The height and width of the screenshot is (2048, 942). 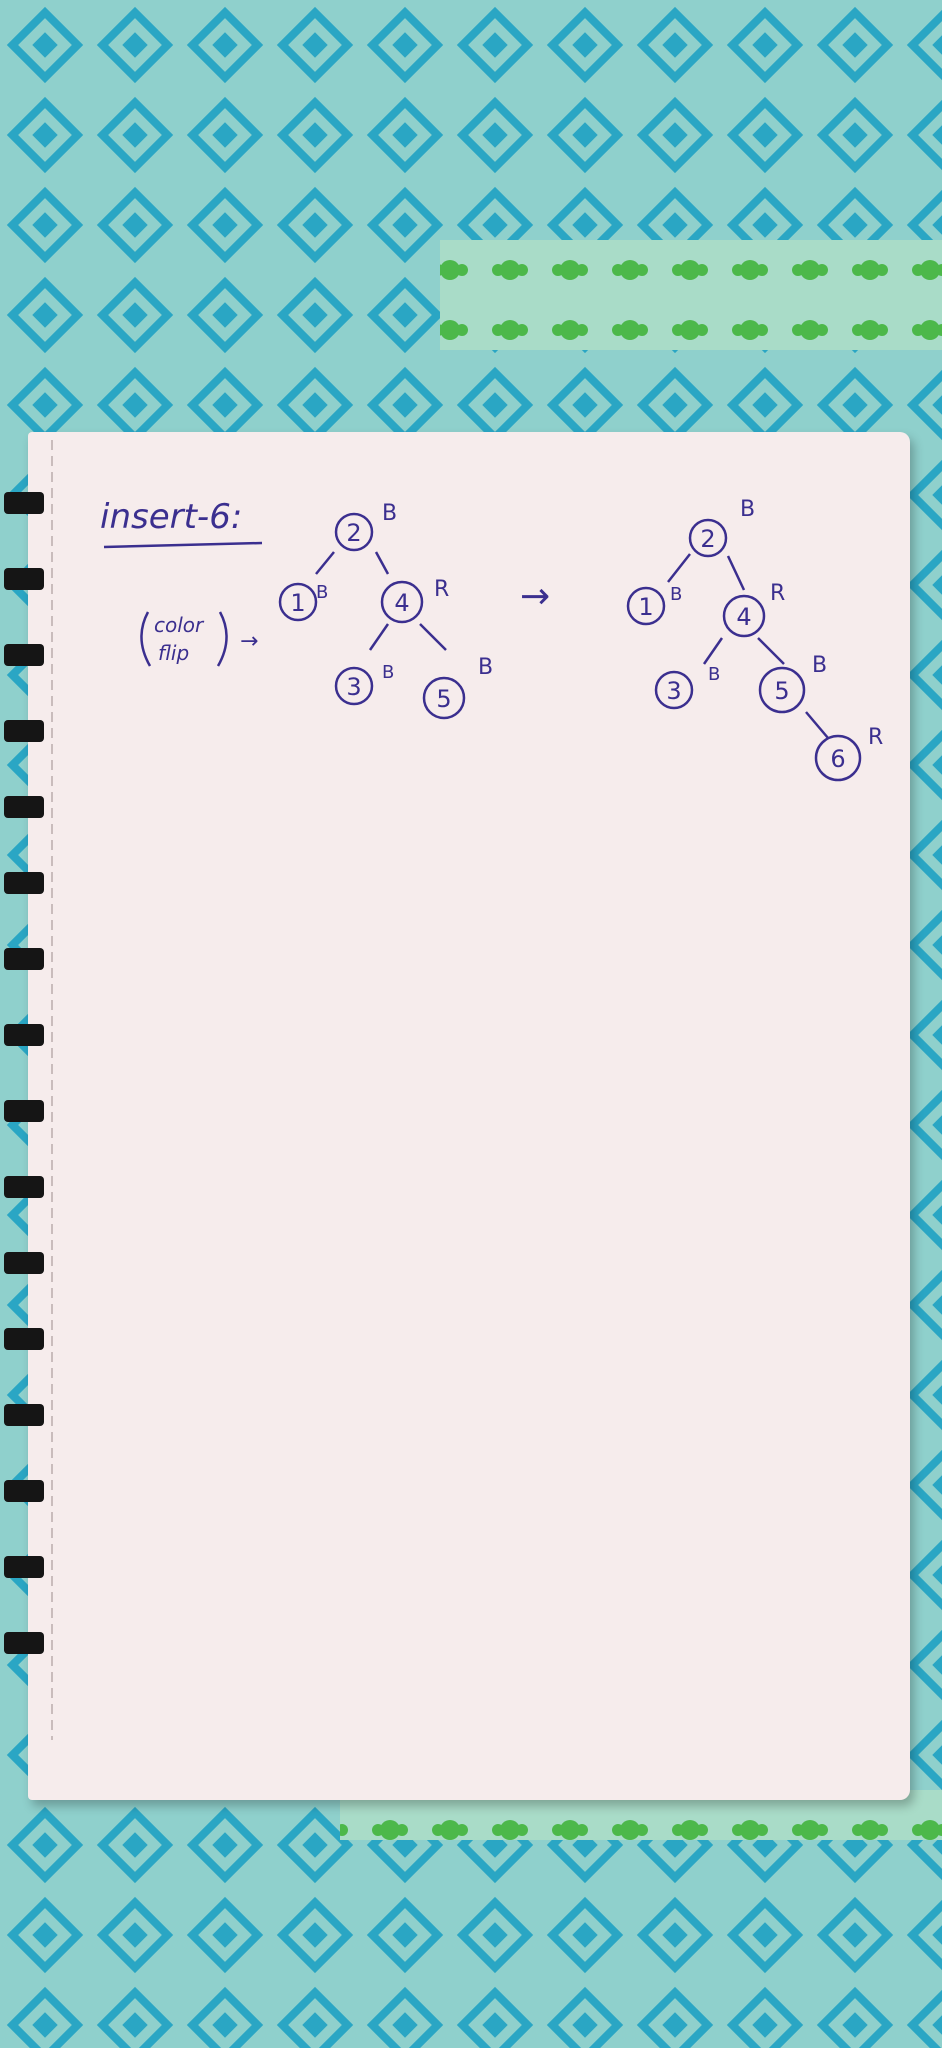 What do you see at coordinates (777, 593) in the screenshot?
I see `node-after-4-color: R` at bounding box center [777, 593].